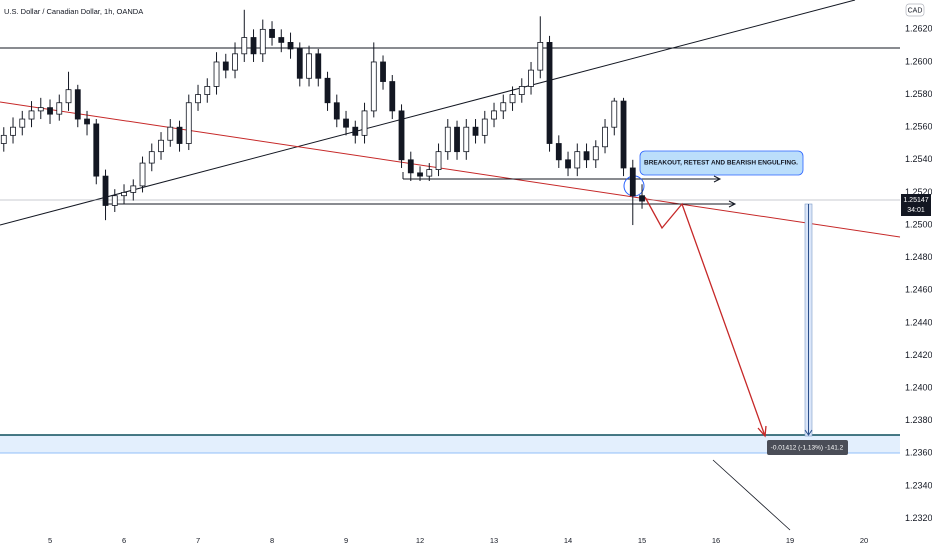 This screenshot has height=550, width=932. What do you see at coordinates (918, 485) in the screenshot?
I see `y-tick-label: 1.23400` at bounding box center [918, 485].